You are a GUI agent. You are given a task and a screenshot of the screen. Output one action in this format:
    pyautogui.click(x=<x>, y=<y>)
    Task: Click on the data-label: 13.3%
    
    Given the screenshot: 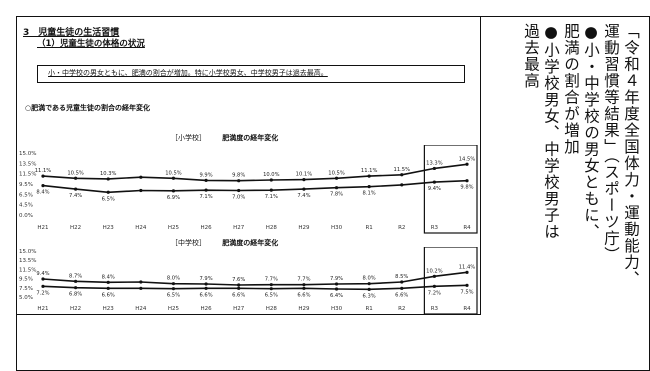 What is the action you would take?
    pyautogui.click(x=434, y=163)
    